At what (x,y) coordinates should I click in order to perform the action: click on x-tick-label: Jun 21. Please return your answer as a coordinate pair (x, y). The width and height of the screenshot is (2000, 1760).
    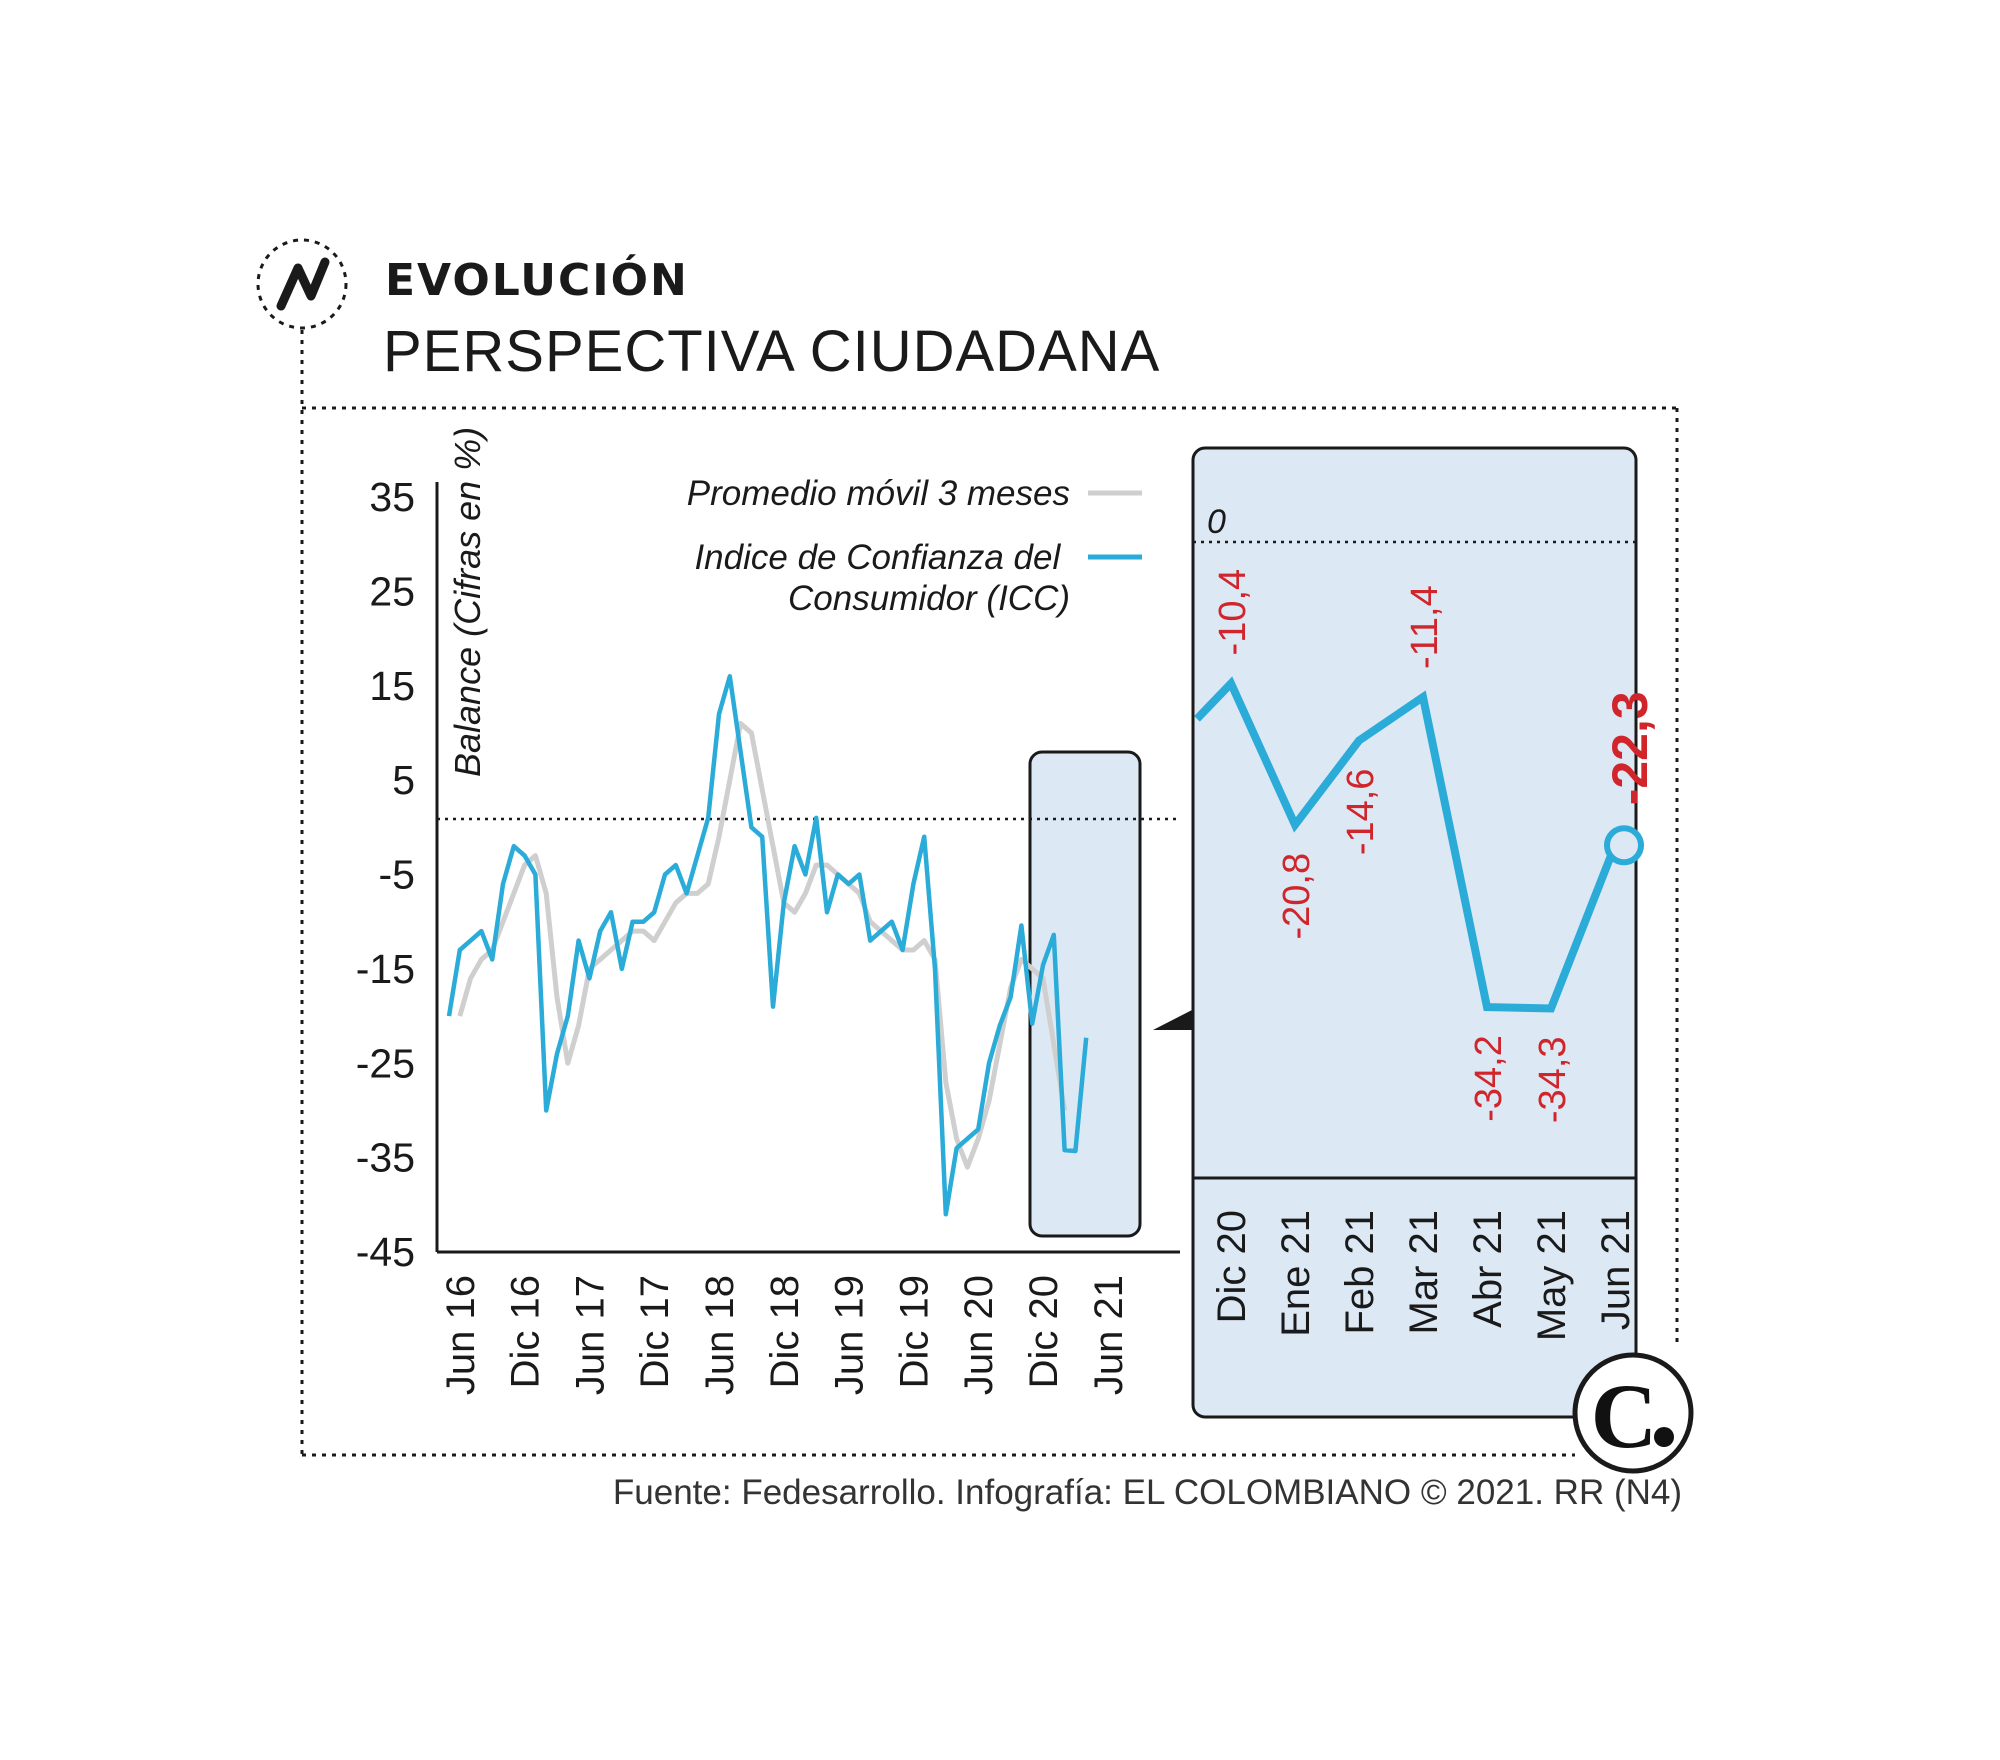
    Looking at the image, I should click on (1109, 1335).